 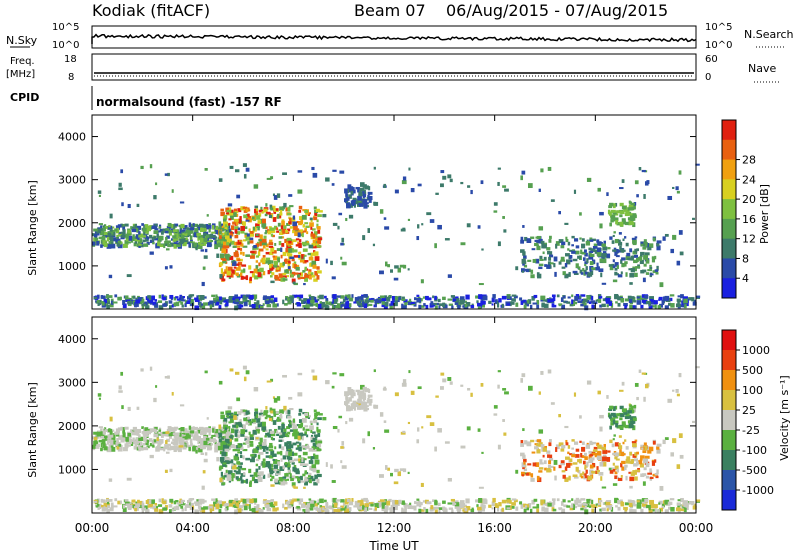 I want to click on nsky-label: N.Sky, so click(x=22, y=40).